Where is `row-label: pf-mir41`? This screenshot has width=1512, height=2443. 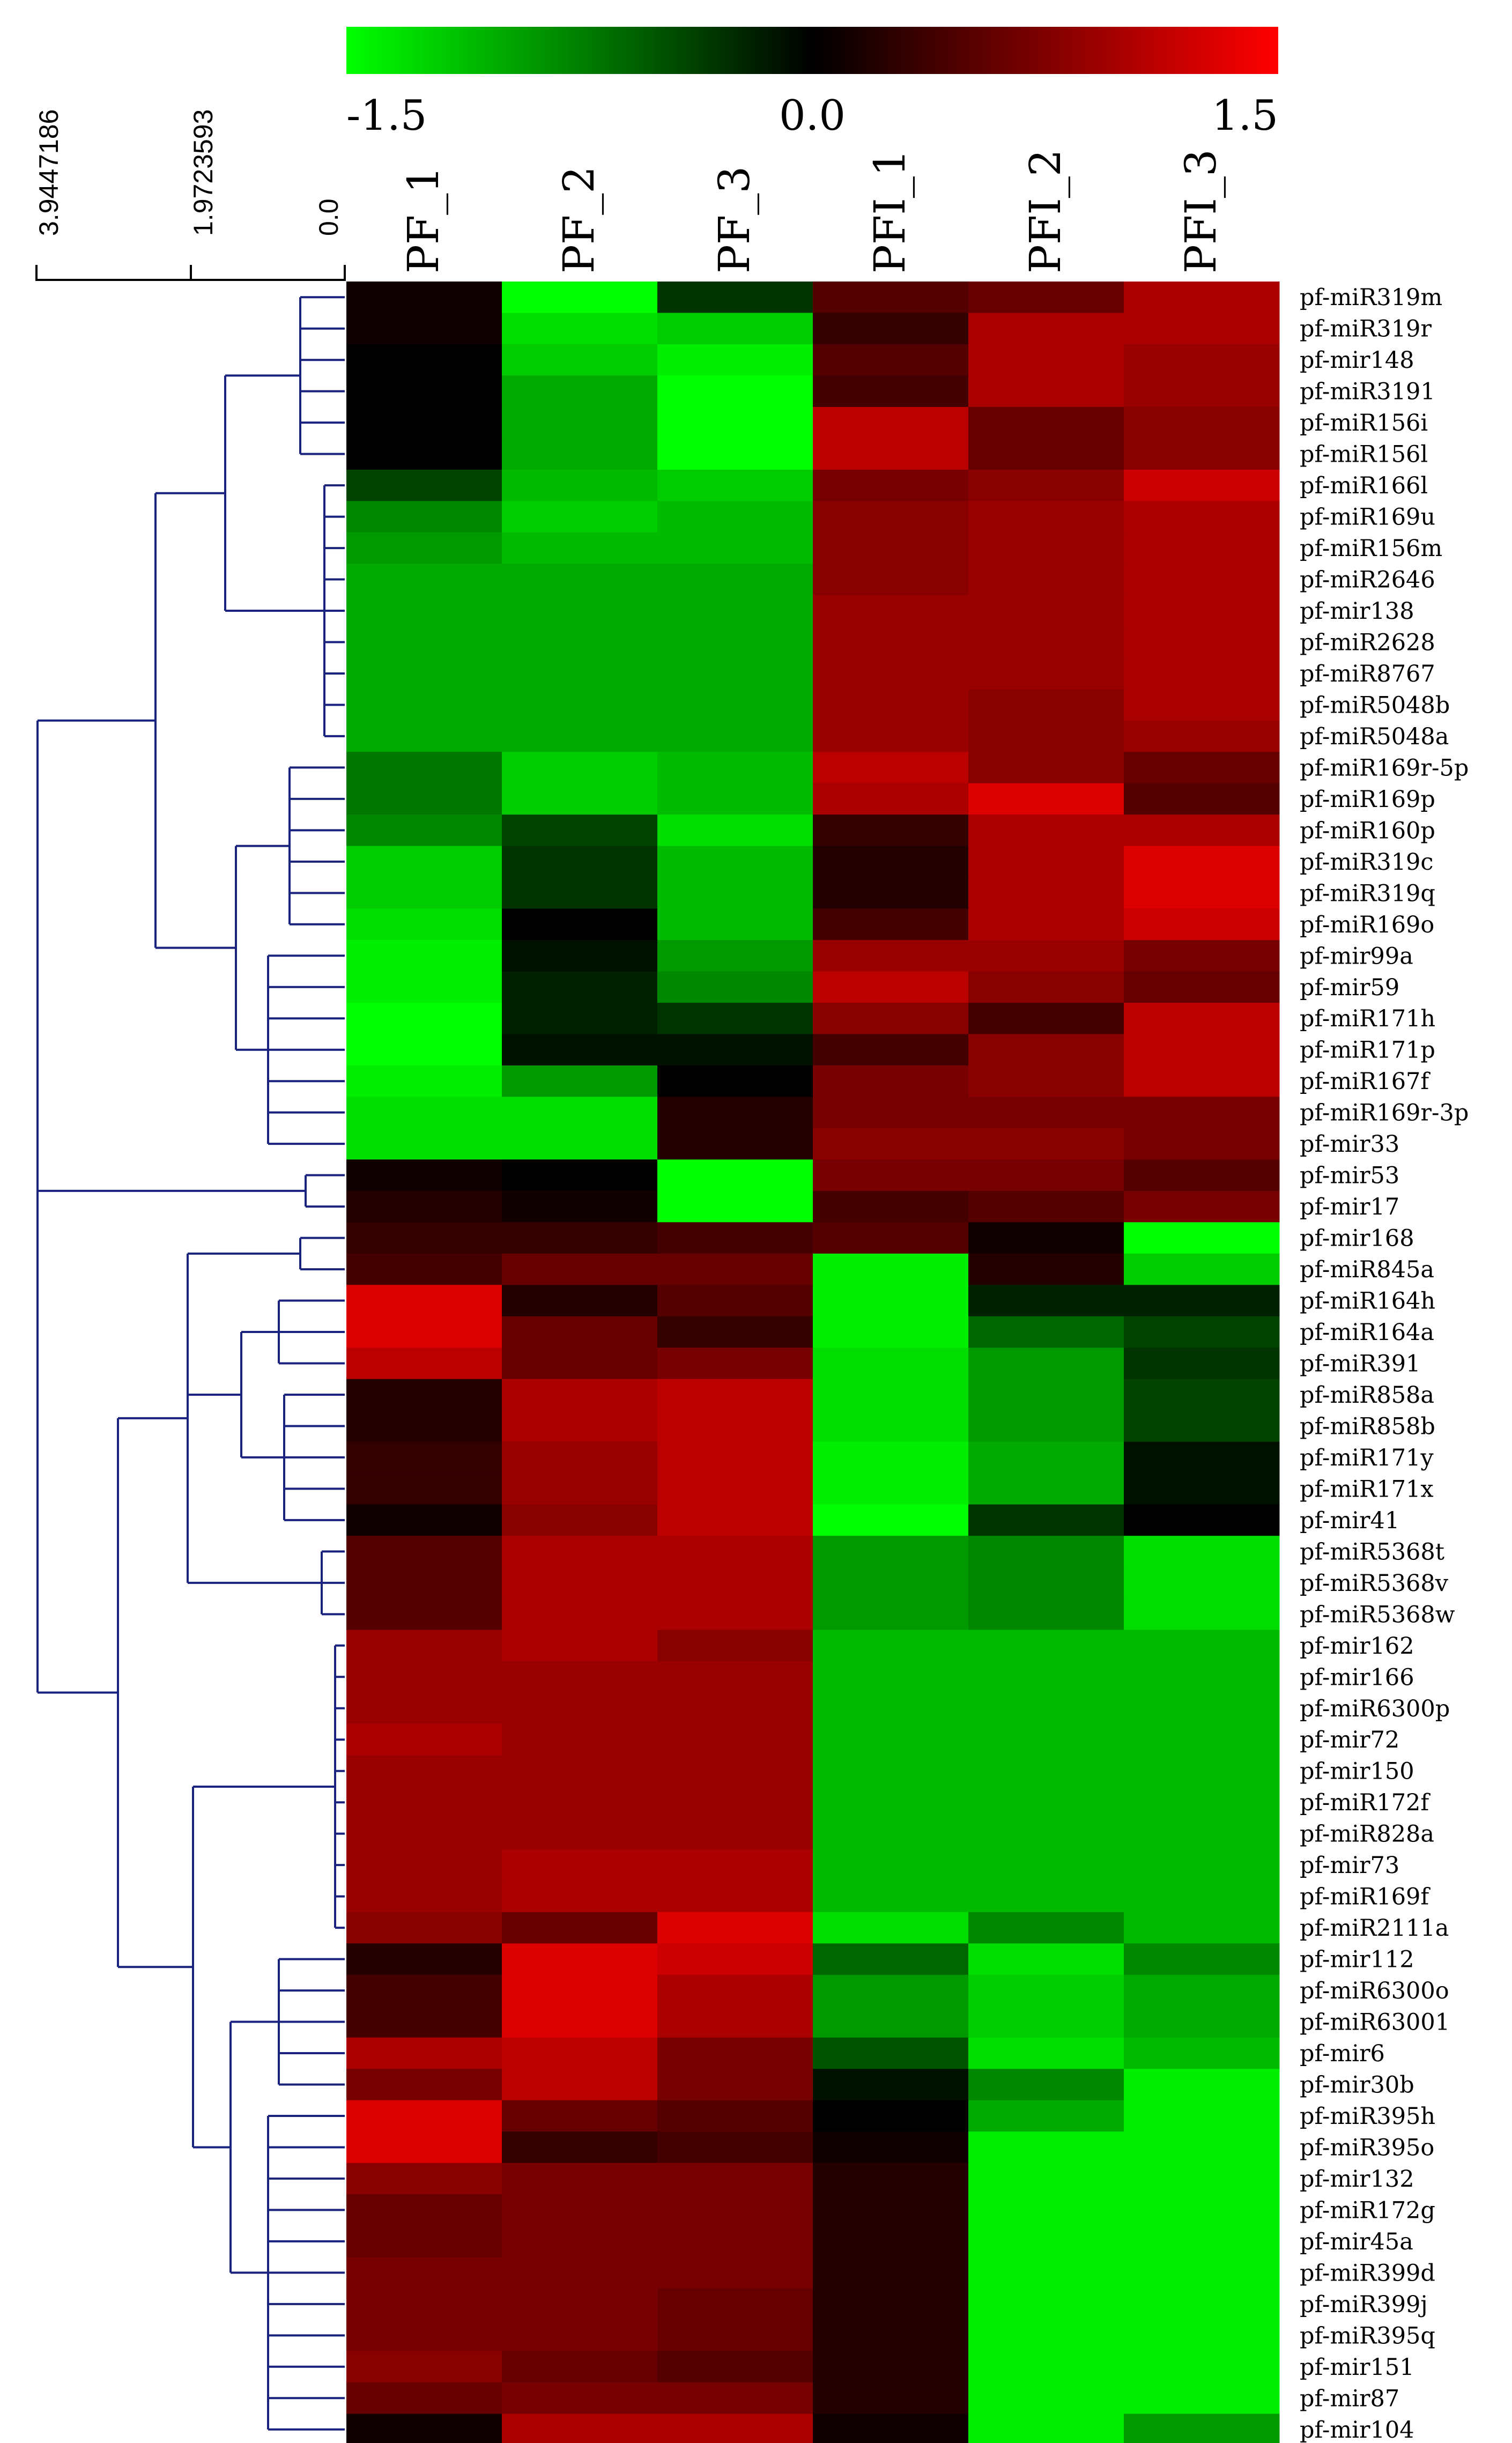 row-label: pf-mir41 is located at coordinates (1349, 1520).